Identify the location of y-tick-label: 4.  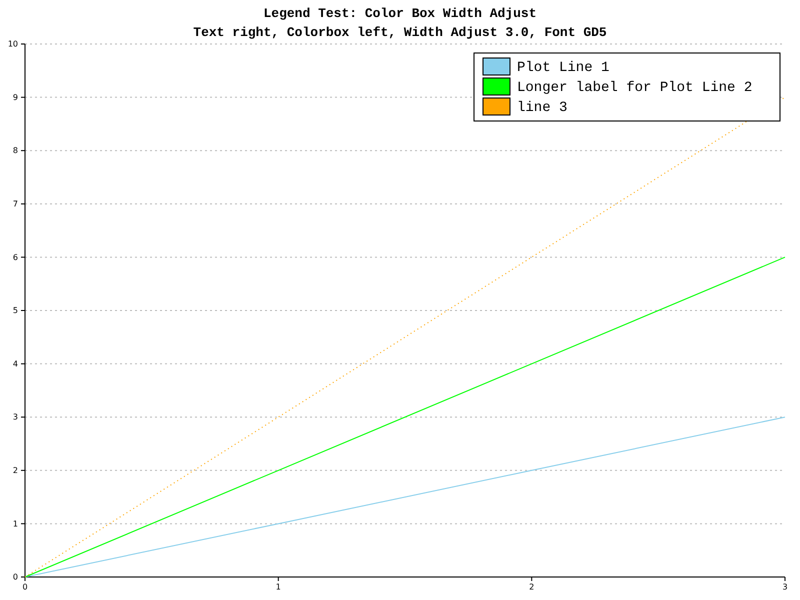
(15, 363).